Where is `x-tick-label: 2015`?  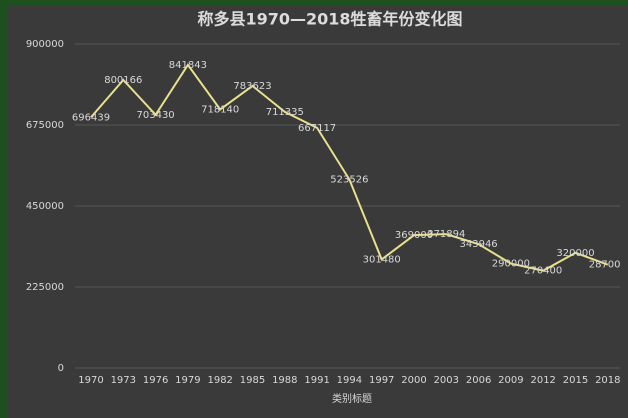
x-tick-label: 2015 is located at coordinates (575, 380).